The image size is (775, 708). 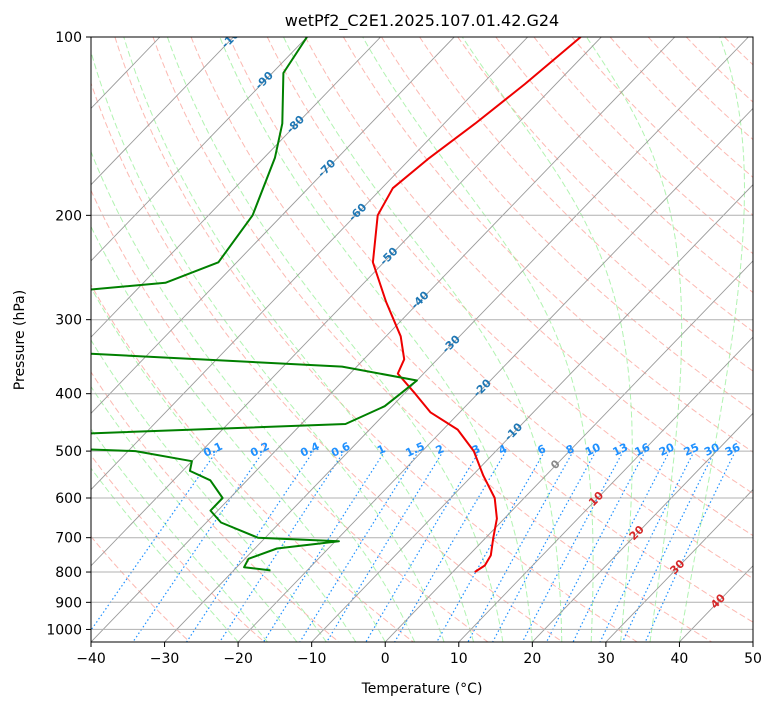 What do you see at coordinates (440, 449) in the screenshot?
I see `mixing-ratio-label: 2` at bounding box center [440, 449].